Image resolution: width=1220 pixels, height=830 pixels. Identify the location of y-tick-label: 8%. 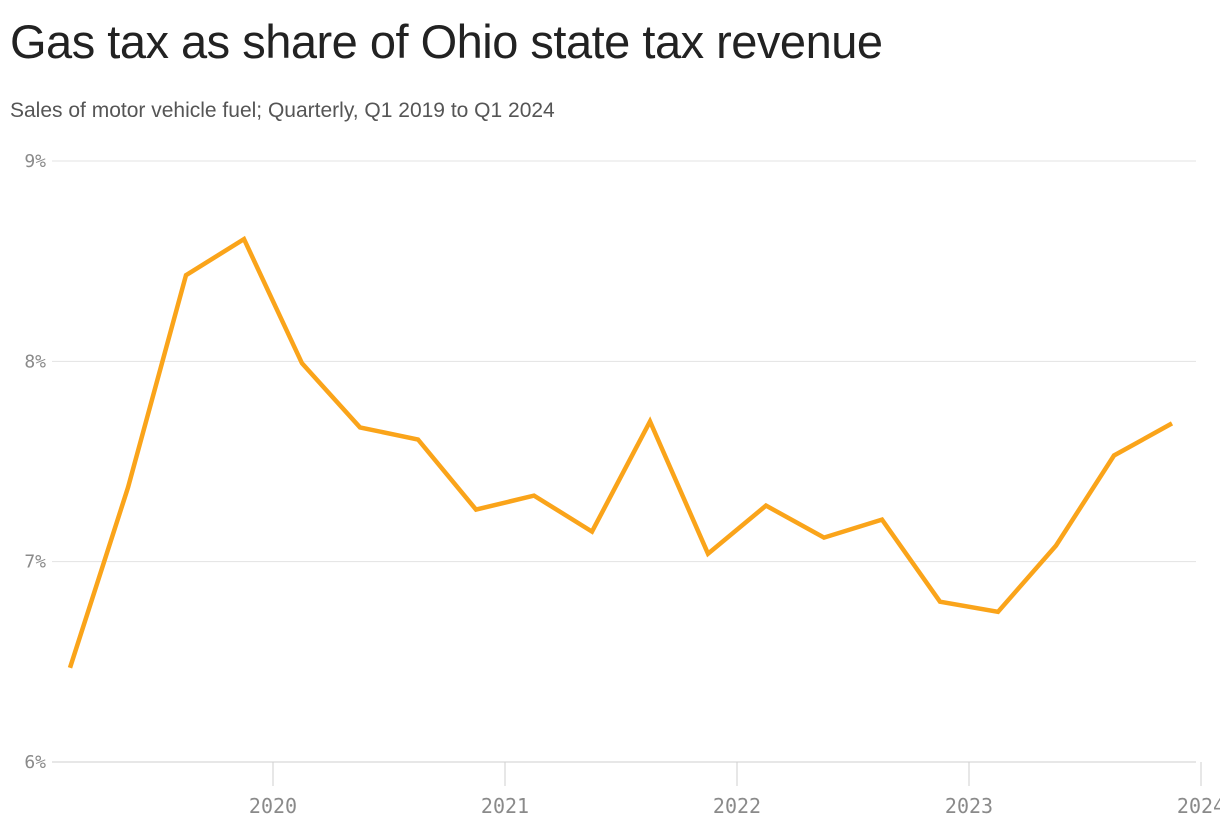
(35, 361).